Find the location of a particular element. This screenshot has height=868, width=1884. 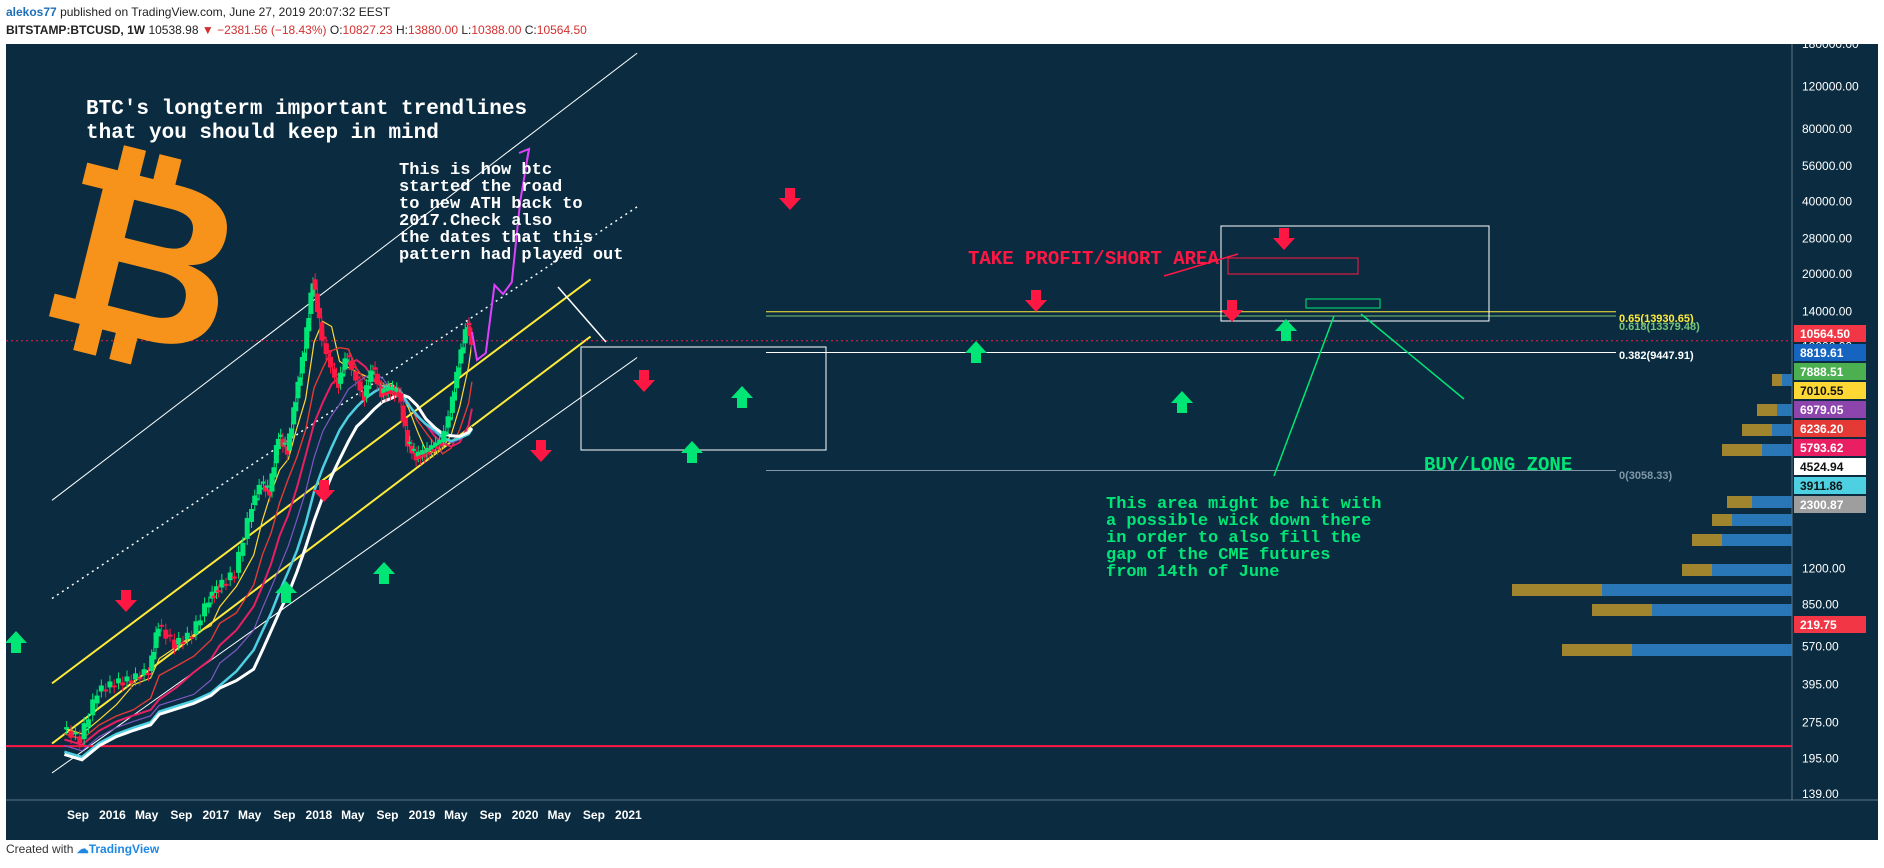

pattern-note-line: 2017.Check also is located at coordinates (475, 221).